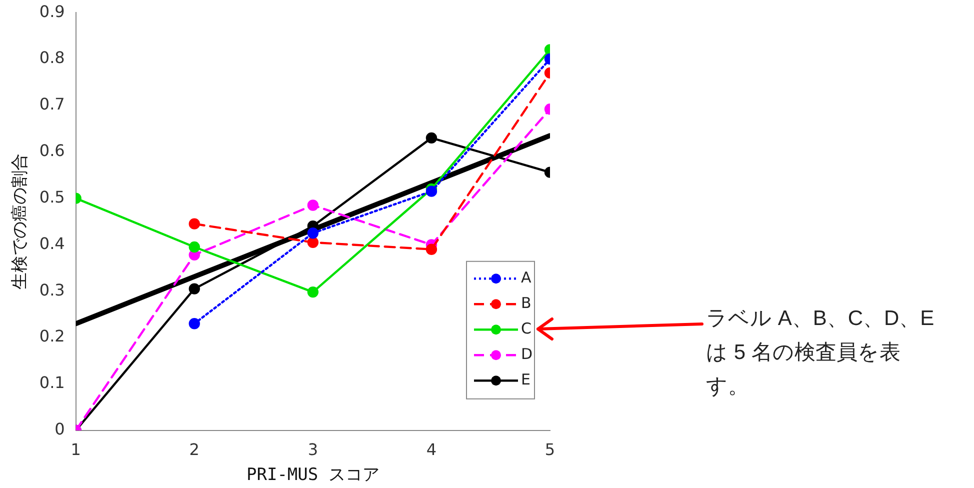  Describe the element at coordinates (526, 329) in the screenshot. I see `legend-label: C` at that location.